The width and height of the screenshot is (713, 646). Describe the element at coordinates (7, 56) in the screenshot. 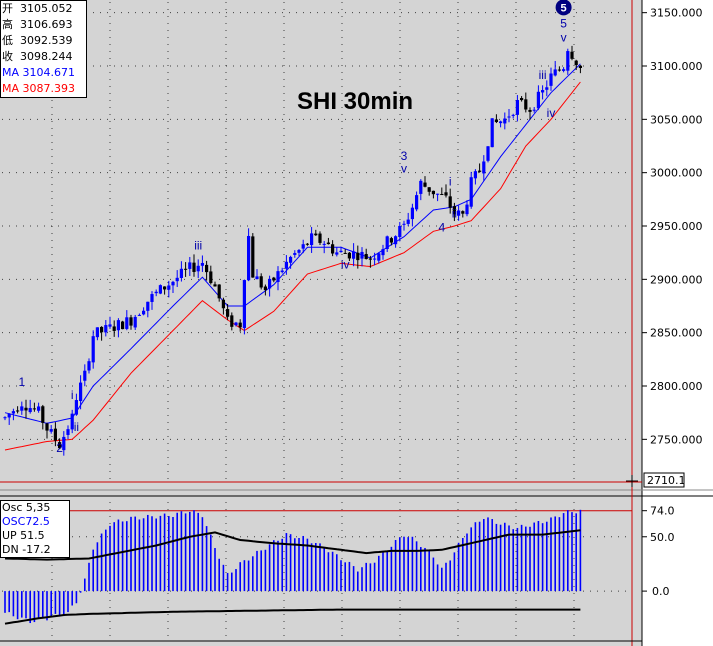

I see `close-key: 收` at that location.